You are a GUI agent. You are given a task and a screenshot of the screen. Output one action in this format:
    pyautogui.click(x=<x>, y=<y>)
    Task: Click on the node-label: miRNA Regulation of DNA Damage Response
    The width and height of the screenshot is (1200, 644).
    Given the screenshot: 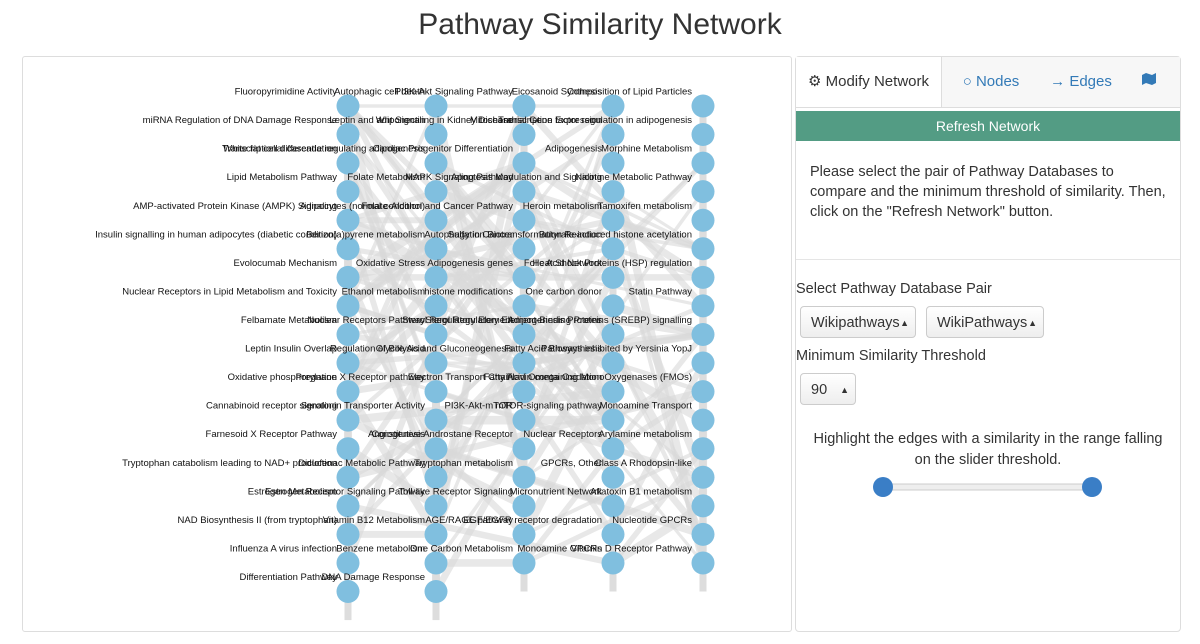 What is the action you would take?
    pyautogui.click(x=240, y=120)
    